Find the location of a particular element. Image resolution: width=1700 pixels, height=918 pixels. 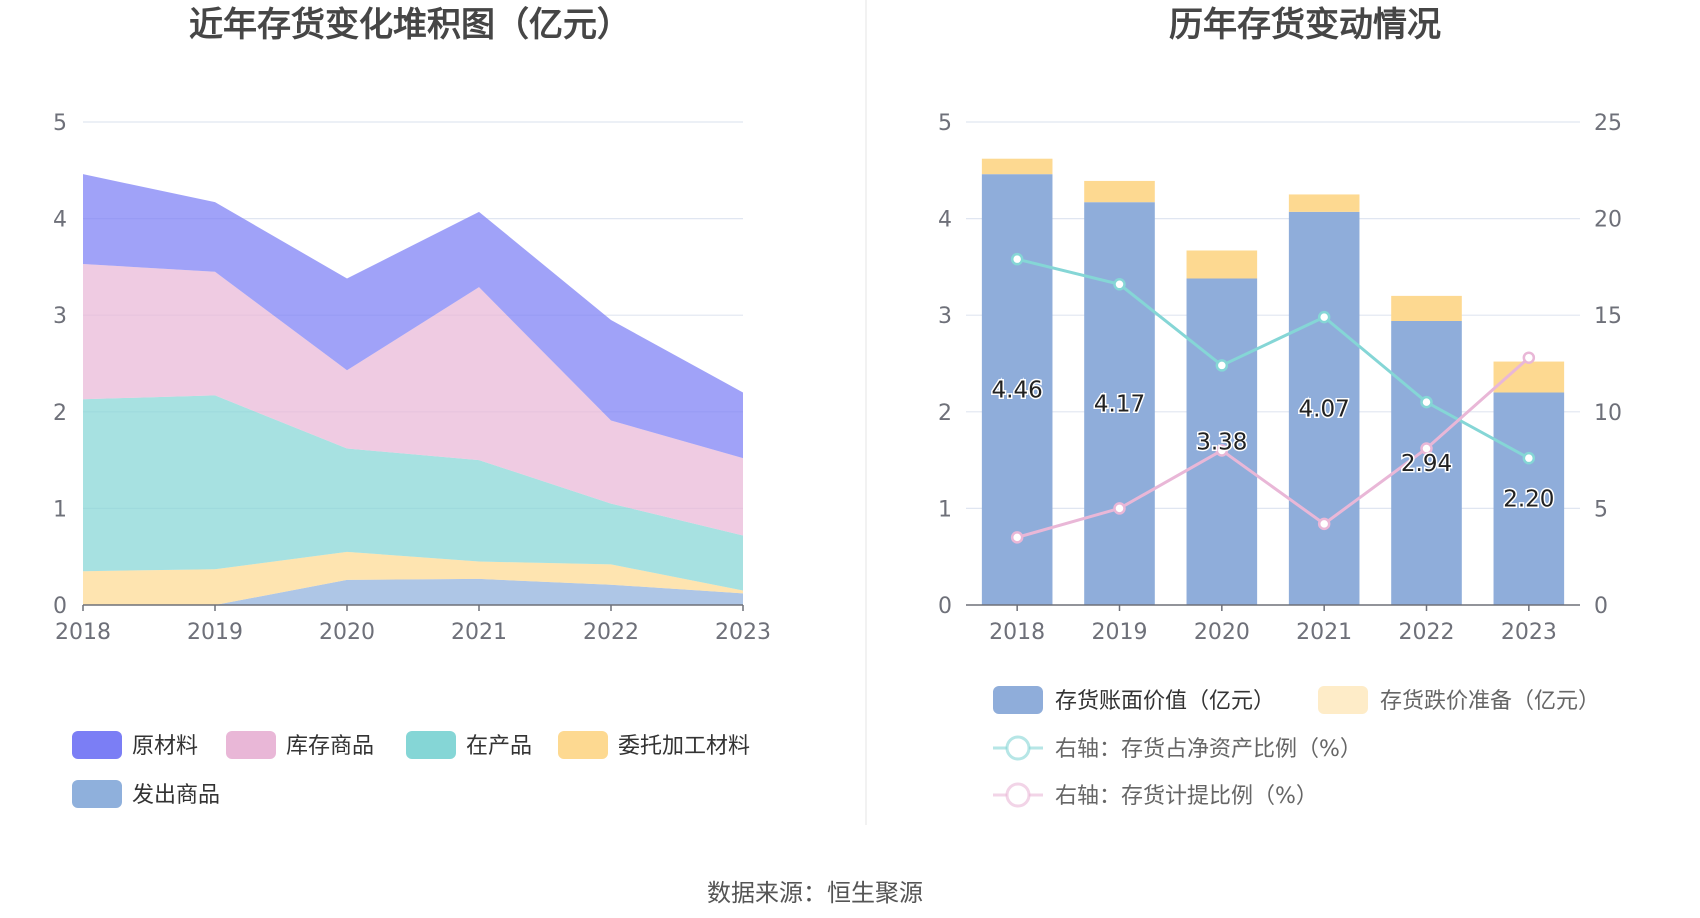

bar-value-label: 4.17 is located at coordinates (1119, 405).